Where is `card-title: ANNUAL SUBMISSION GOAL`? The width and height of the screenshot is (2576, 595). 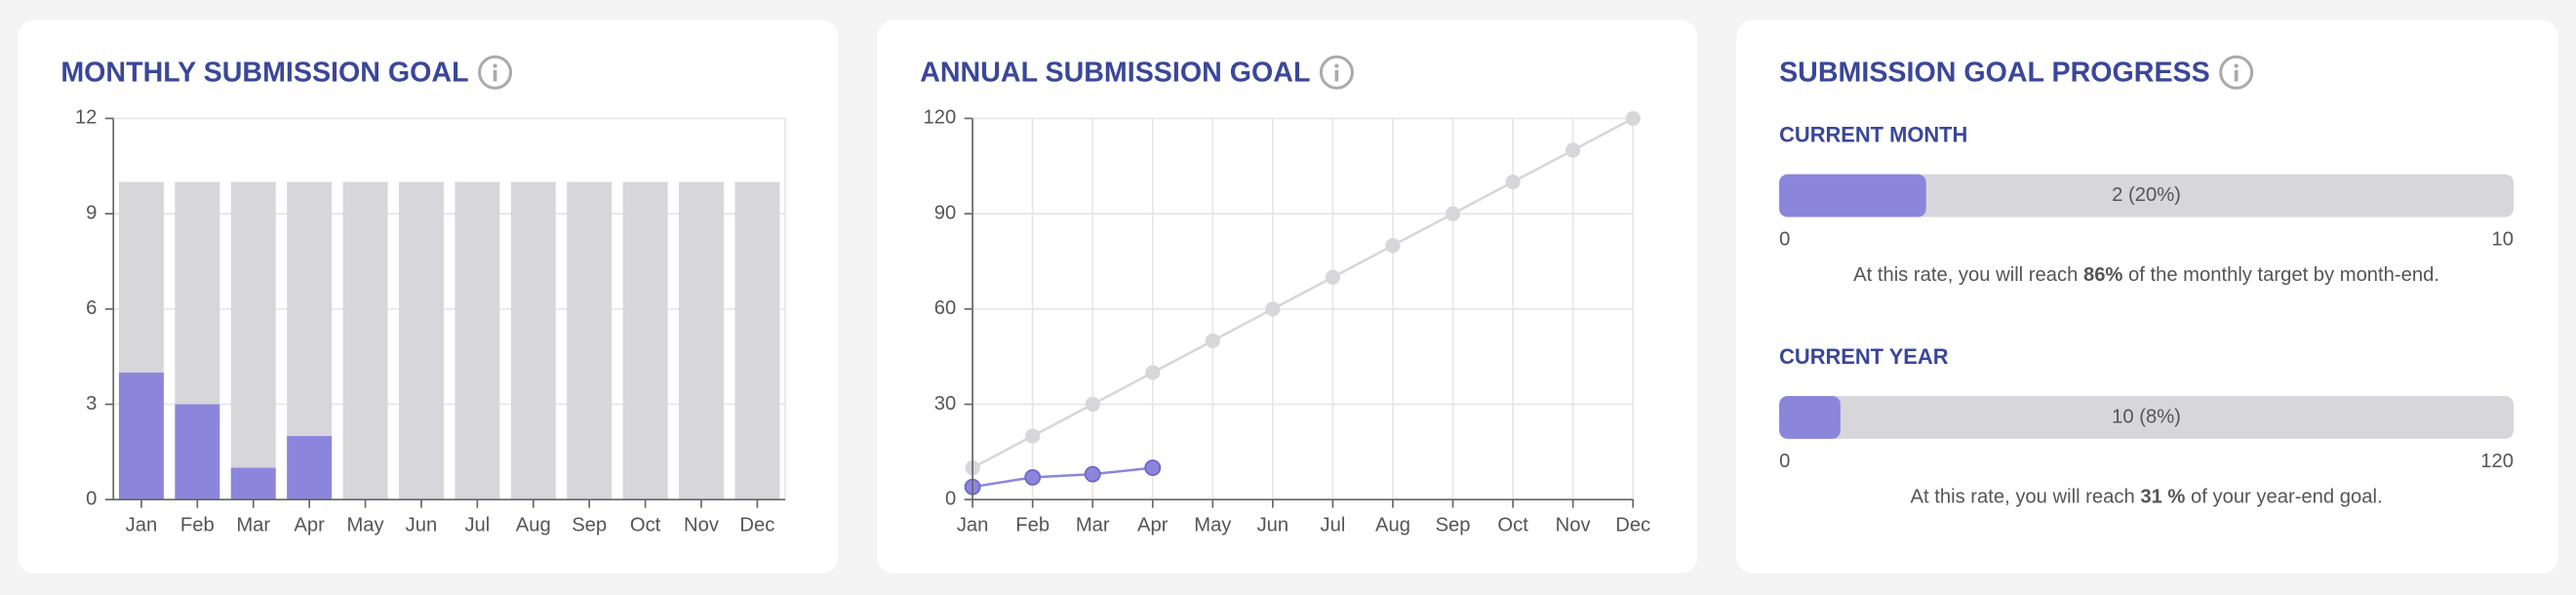 card-title: ANNUAL SUBMISSION GOAL is located at coordinates (1115, 72).